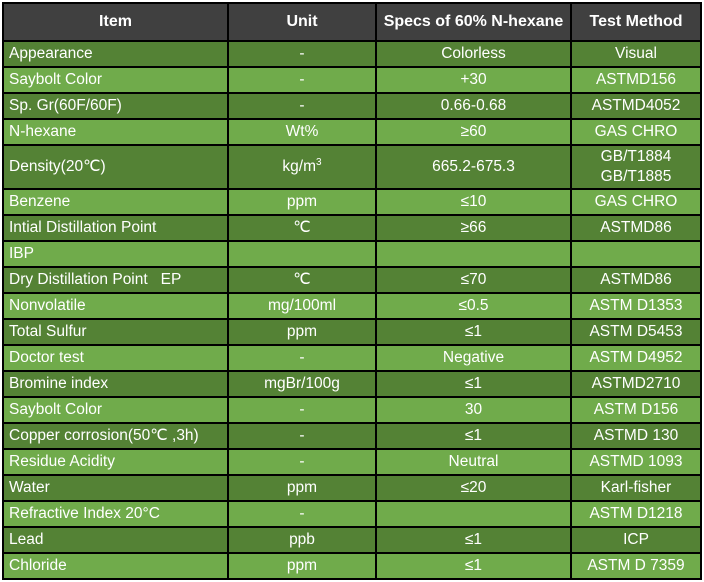  I want to click on table-row: Refractive Index 20°C - ASTM D1218, so click(352, 514).